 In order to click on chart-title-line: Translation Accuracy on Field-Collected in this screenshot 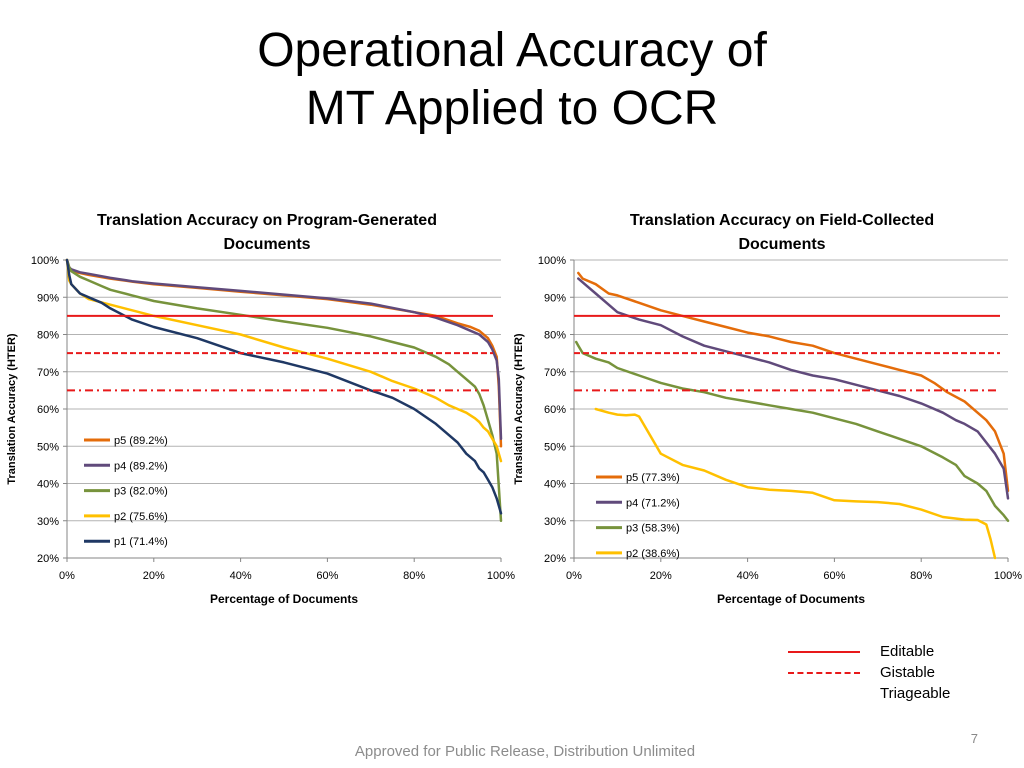, I will do `click(782, 220)`.